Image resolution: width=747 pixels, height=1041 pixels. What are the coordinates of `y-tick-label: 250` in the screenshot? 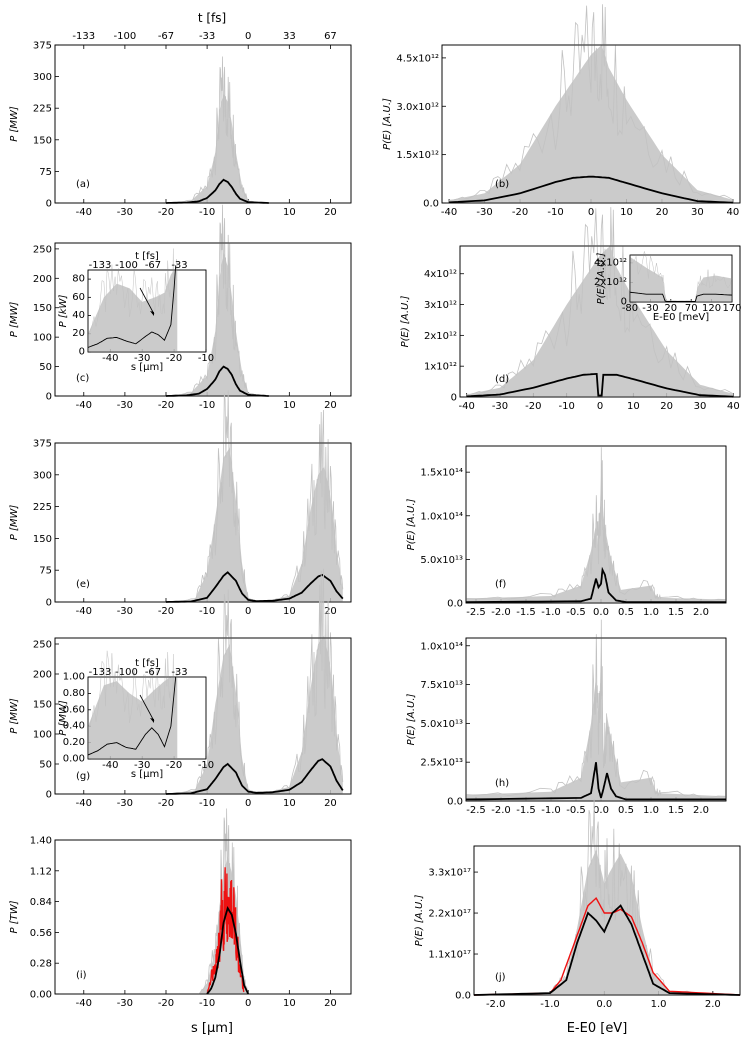 It's located at (42, 645).